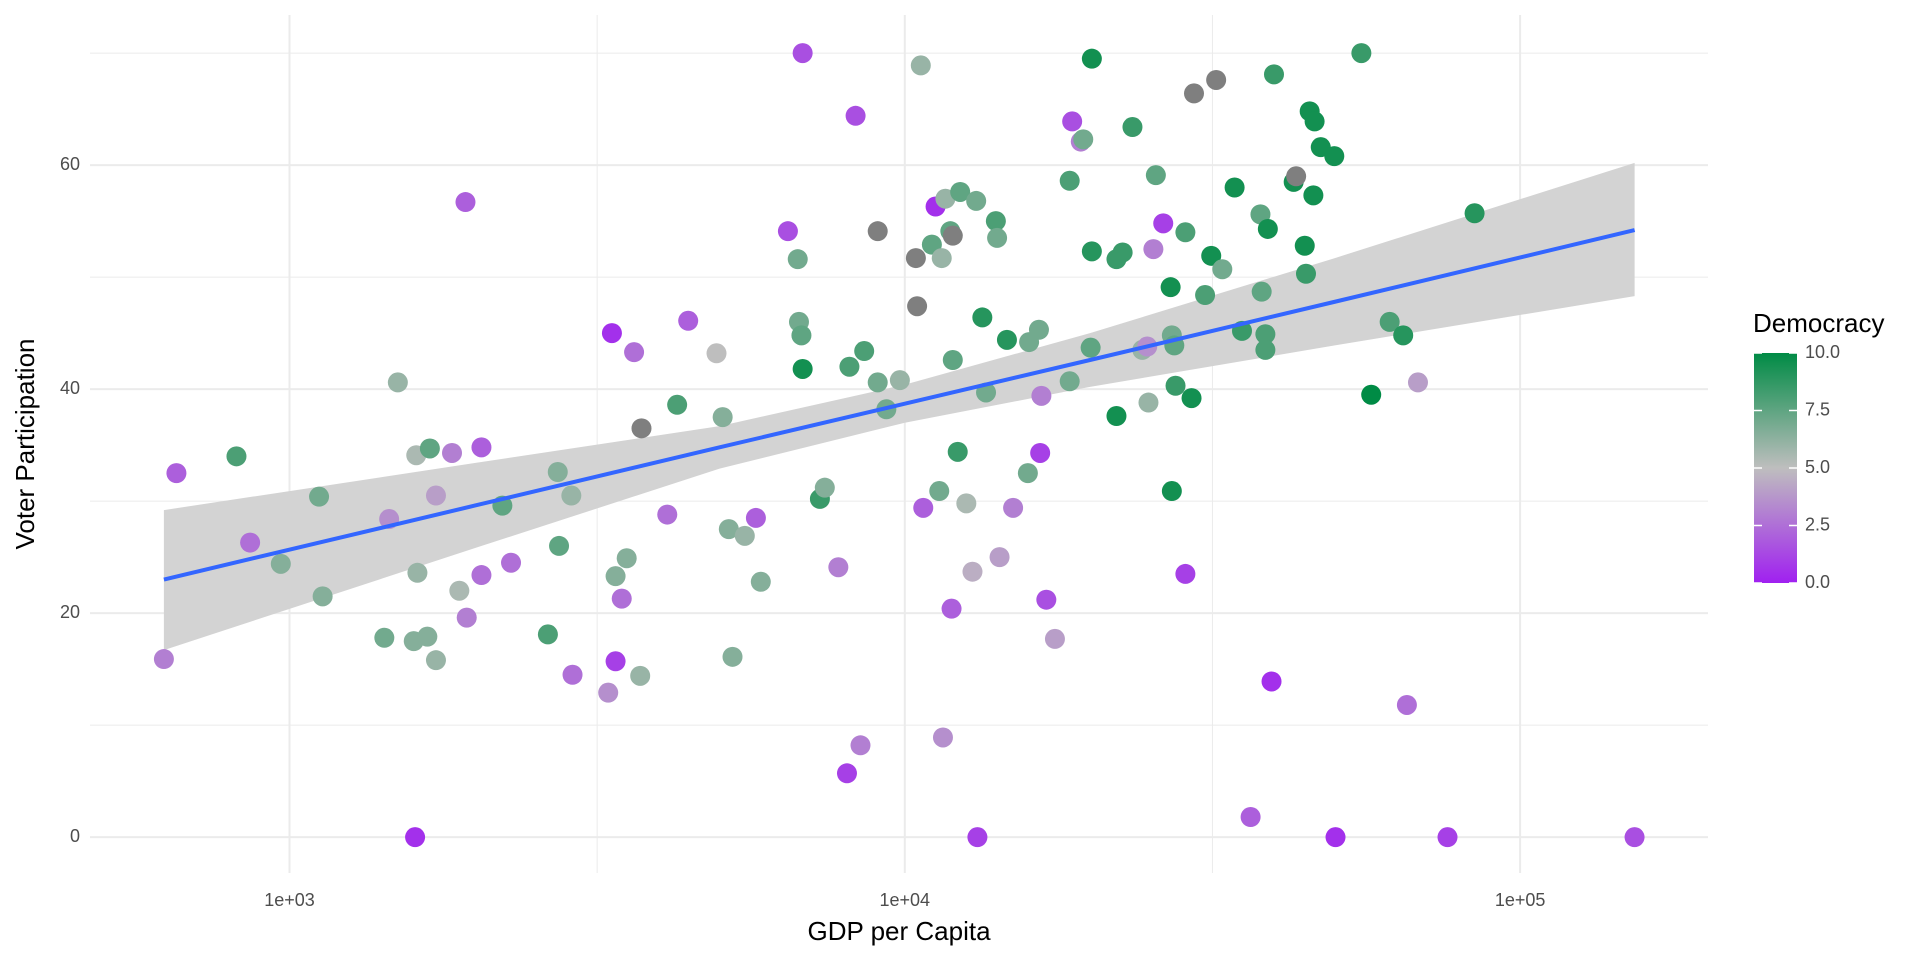 The height and width of the screenshot is (960, 1920). I want to click on y-tick-label: 20, so click(70, 612).